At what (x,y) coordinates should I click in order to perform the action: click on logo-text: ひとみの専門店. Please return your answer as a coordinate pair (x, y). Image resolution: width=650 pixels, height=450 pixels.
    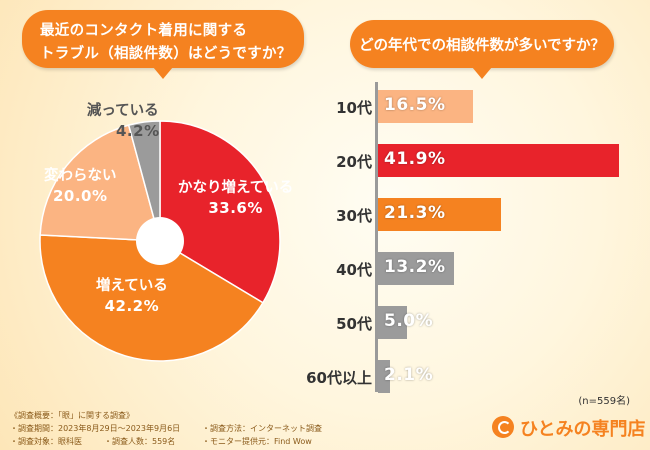
    Looking at the image, I should click on (583, 429).